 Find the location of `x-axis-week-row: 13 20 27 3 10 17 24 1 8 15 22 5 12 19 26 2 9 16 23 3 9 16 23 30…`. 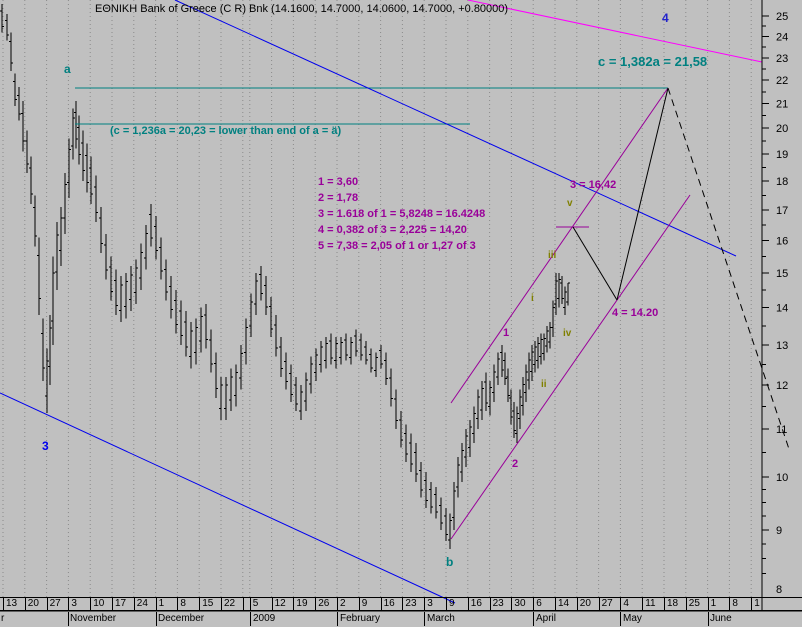

x-axis-week-row: 13 20 27 3 10 17 24 1 8 15 22 5 12 19 26 2 9 16 23 3 9 16 23 30… is located at coordinates (401, 604).